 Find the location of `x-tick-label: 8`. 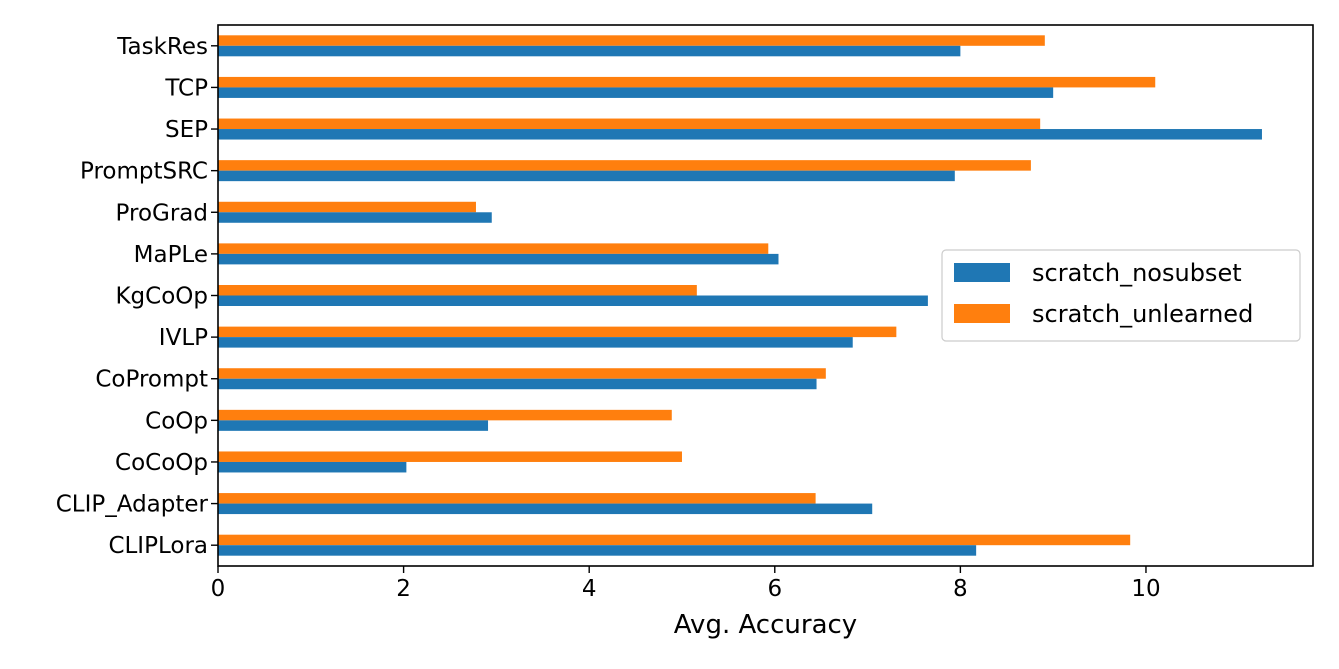

x-tick-label: 8 is located at coordinates (960, 589).